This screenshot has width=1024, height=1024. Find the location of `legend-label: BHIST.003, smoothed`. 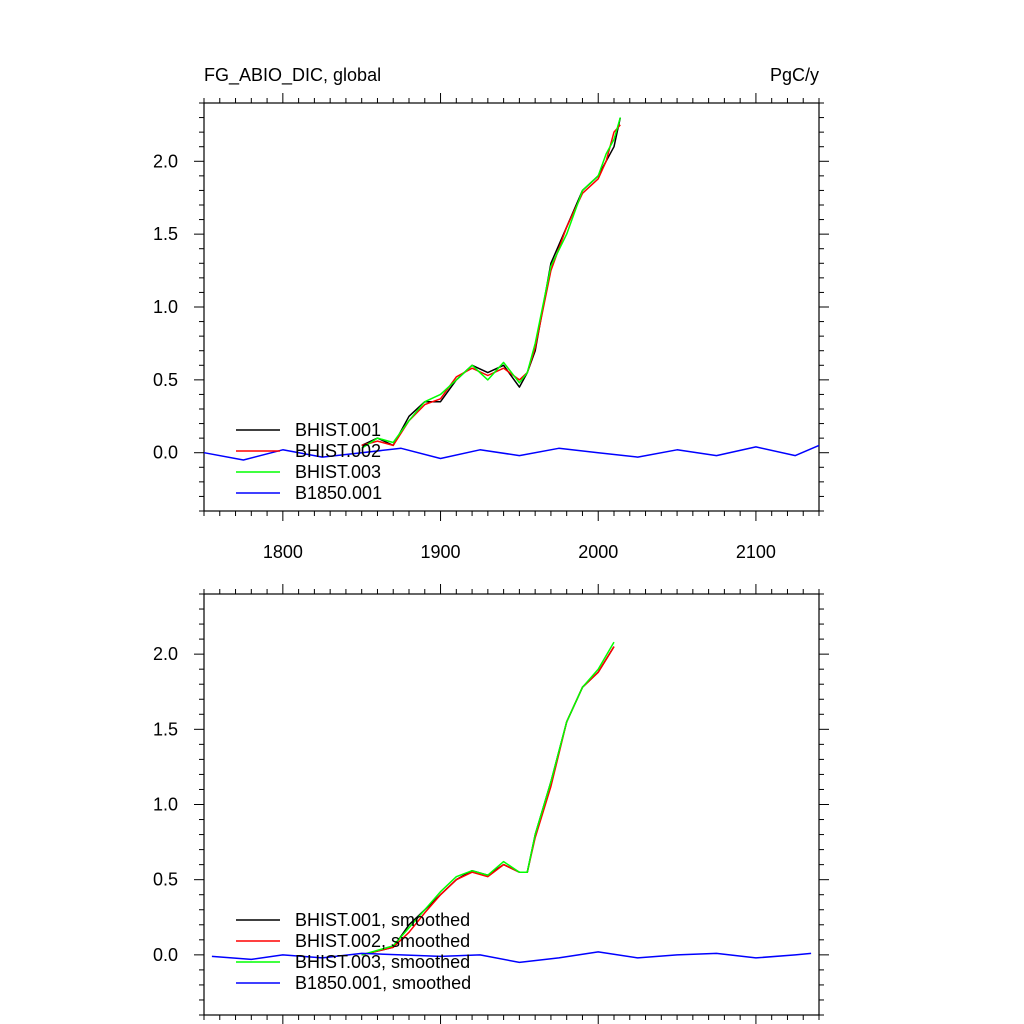

legend-label: BHIST.003, smoothed is located at coordinates (382, 962).